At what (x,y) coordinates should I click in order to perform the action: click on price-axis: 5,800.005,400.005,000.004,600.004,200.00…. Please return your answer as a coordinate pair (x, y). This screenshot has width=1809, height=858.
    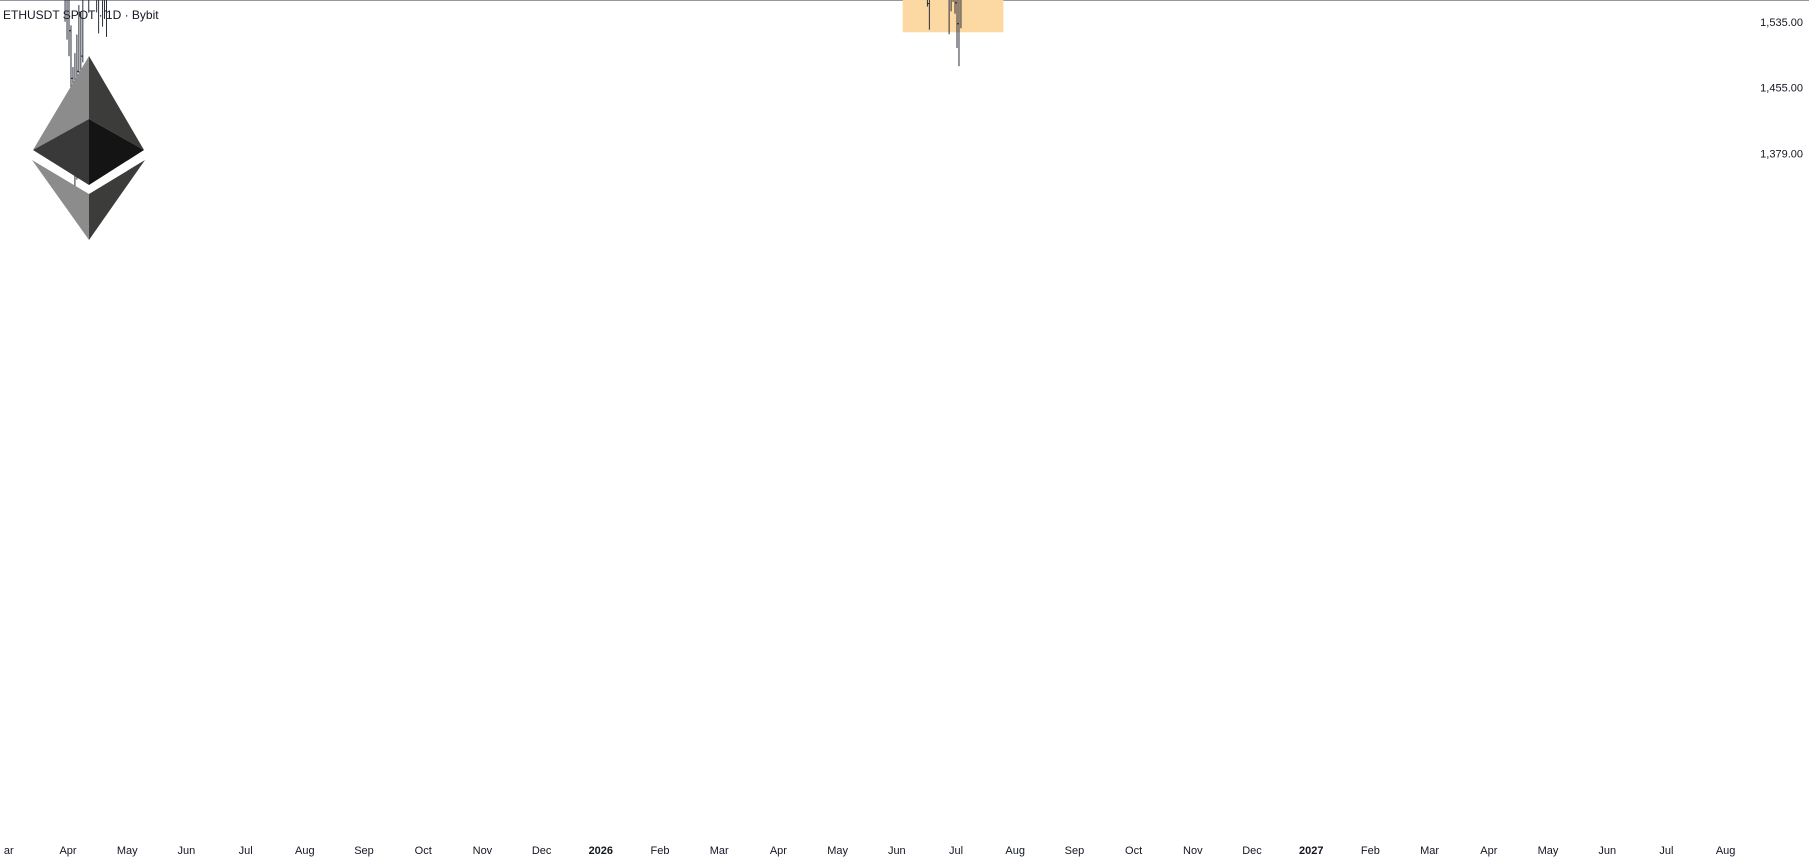
    Looking at the image, I should click on (1781, 80).